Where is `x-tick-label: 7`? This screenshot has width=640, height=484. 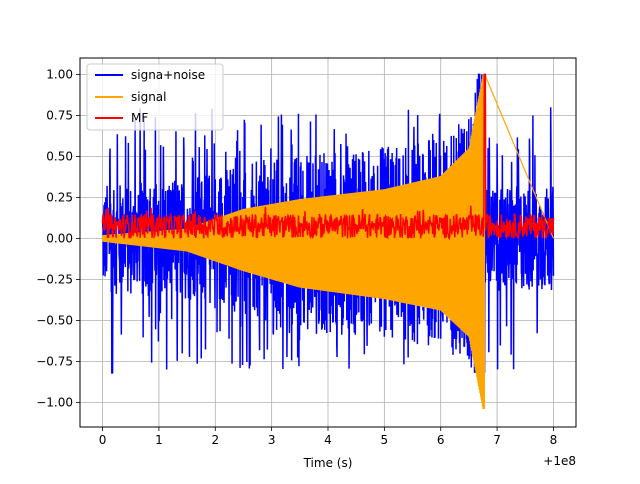 x-tick-label: 7 is located at coordinates (497, 440).